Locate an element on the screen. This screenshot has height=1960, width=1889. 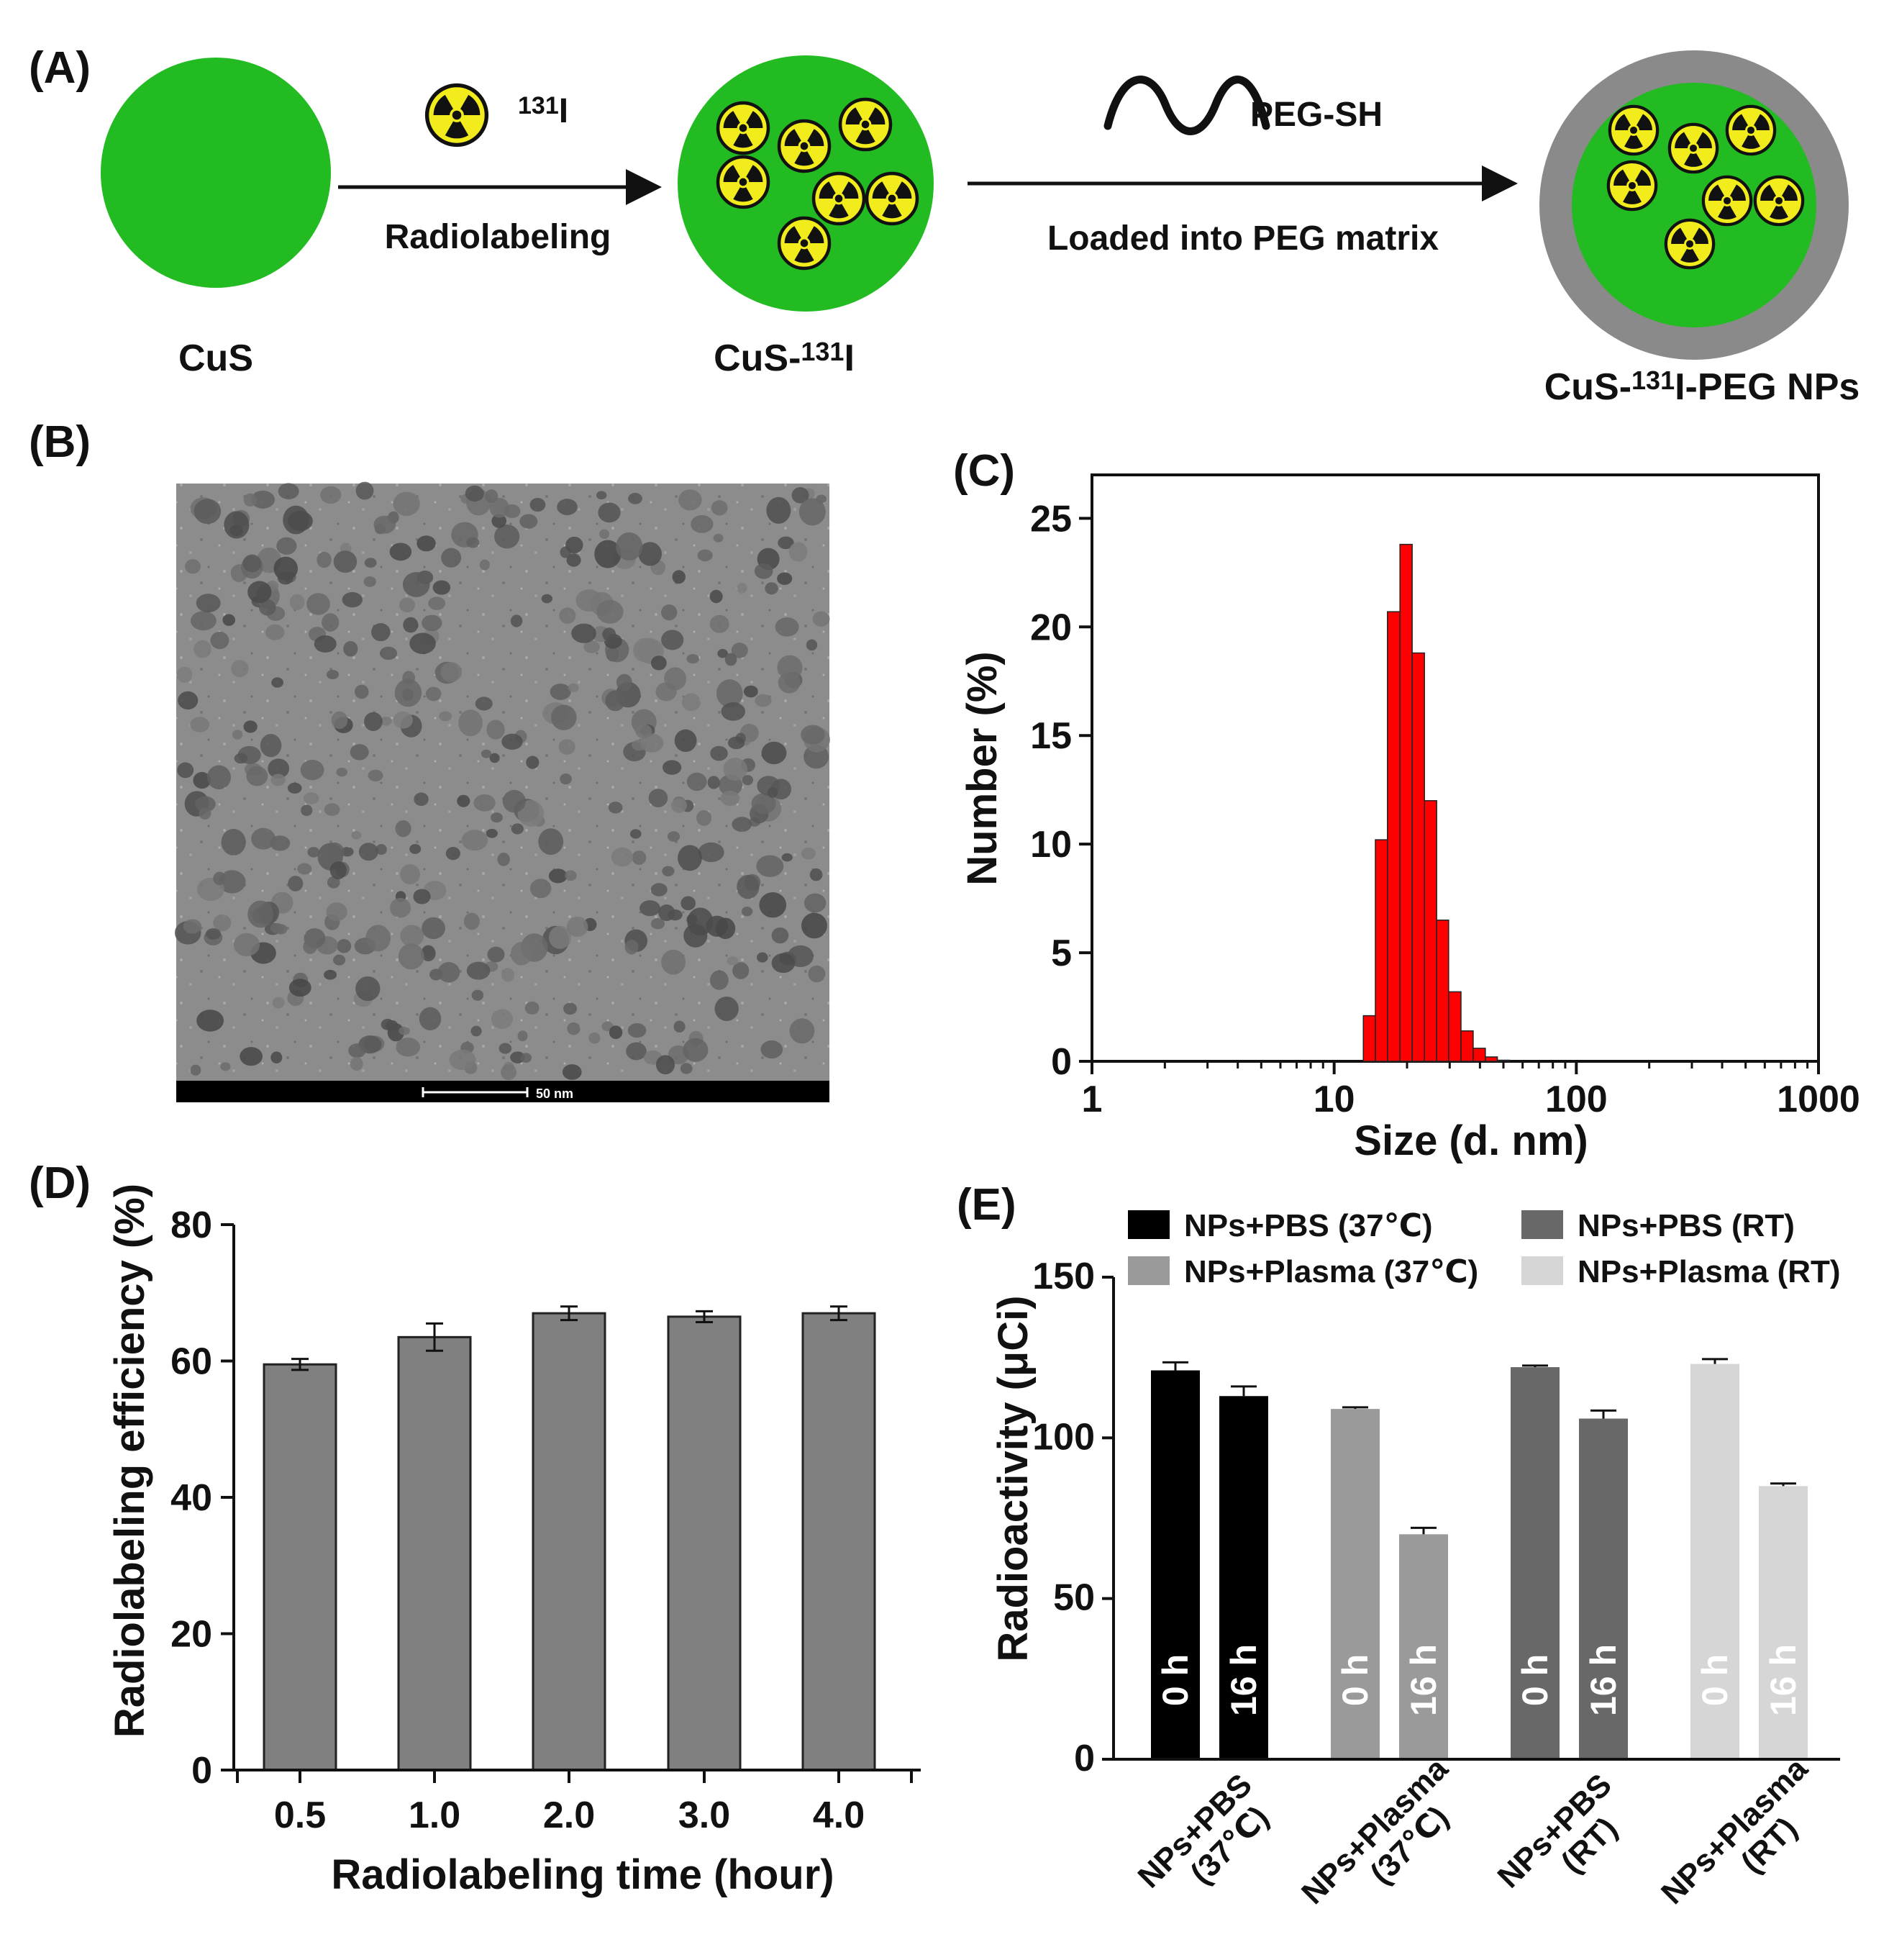
legend-label: NPs+PBS (37℃) is located at coordinates (1309, 1225).